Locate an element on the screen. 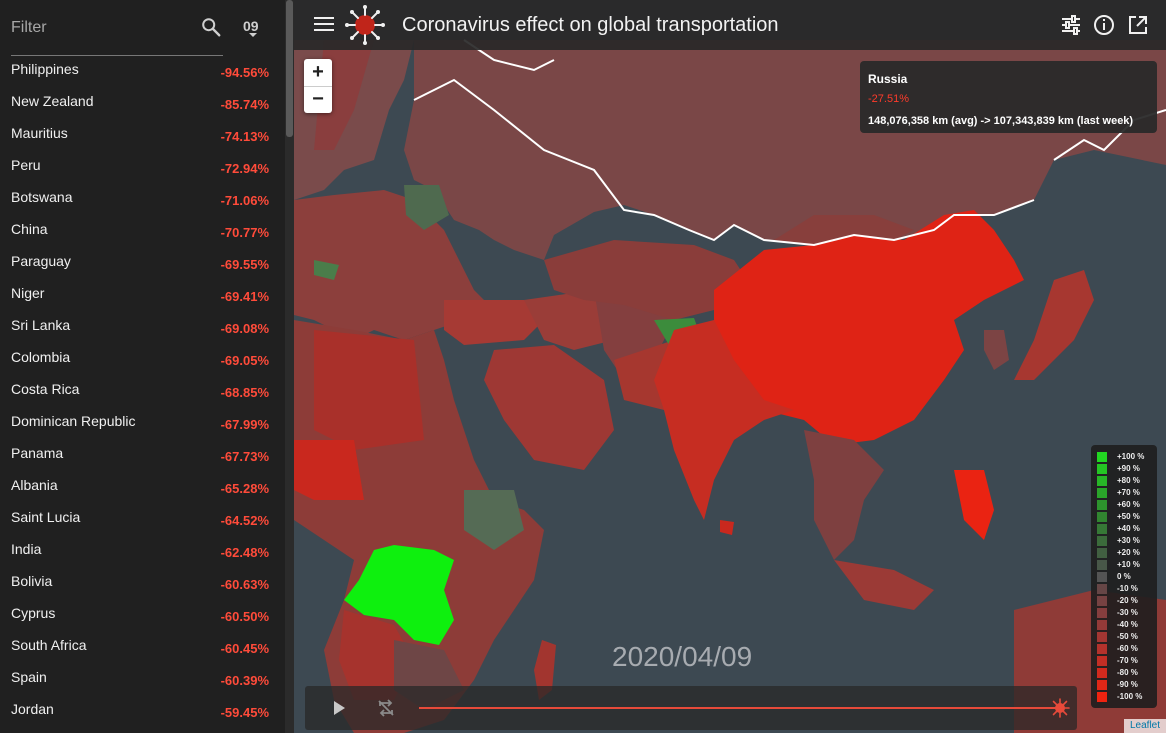 The height and width of the screenshot is (733, 1166). country-list-item: Spain -60.39% is located at coordinates (142, 680).